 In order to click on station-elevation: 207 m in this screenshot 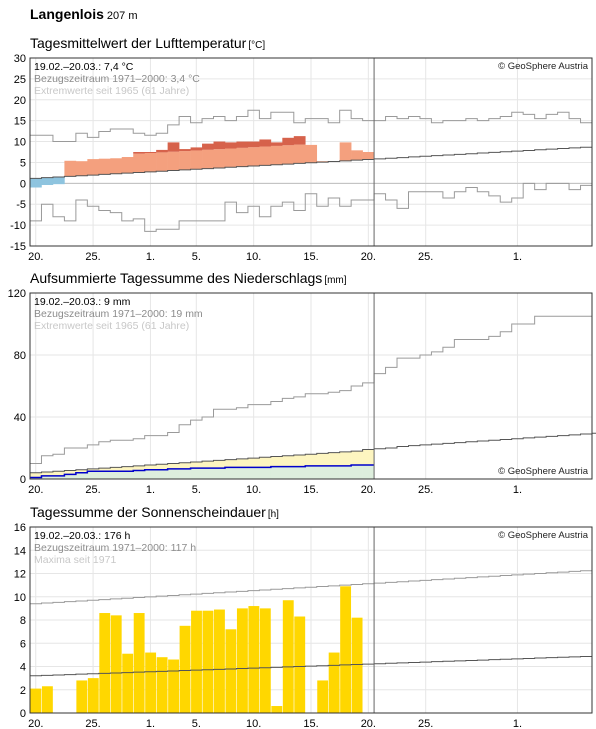, I will do `click(122, 16)`.